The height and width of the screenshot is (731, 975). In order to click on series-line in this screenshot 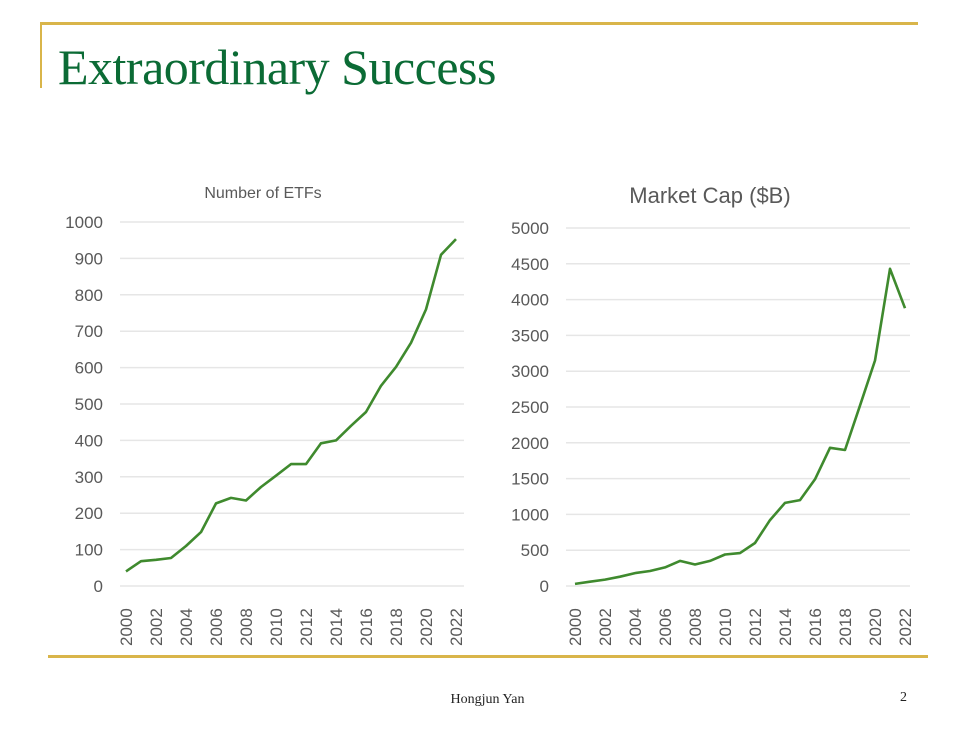, I will do `click(740, 426)`.